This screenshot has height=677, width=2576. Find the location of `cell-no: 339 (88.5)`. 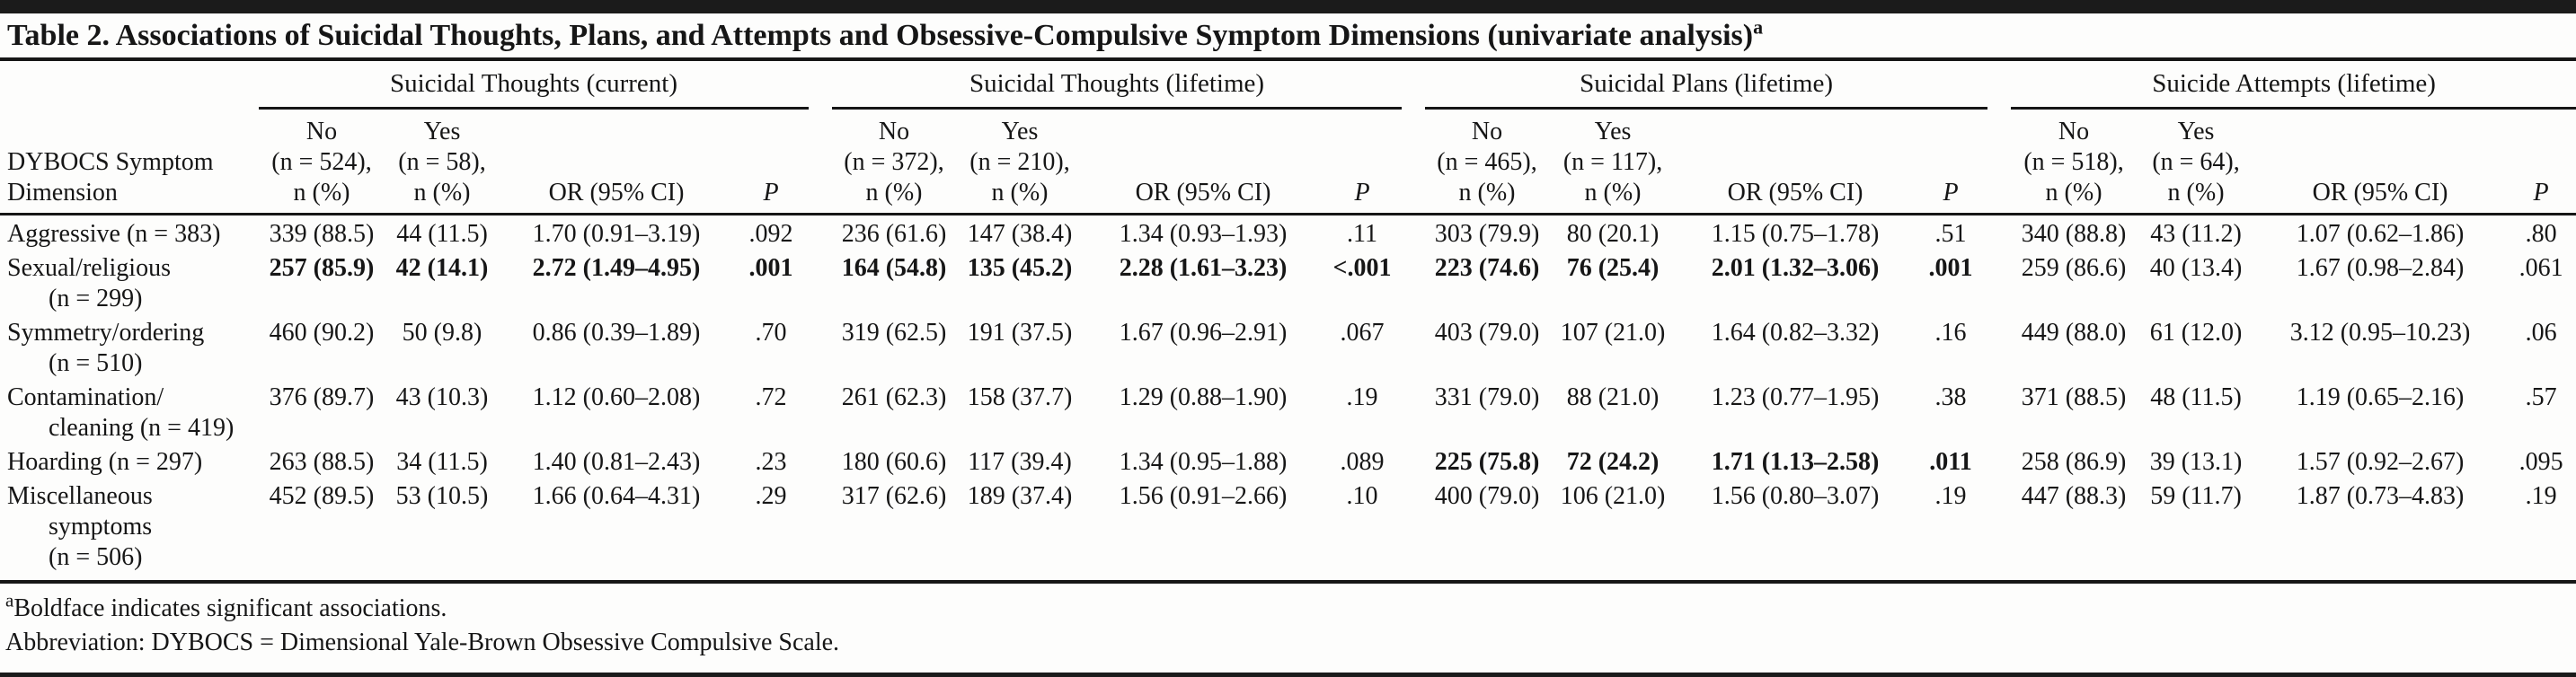

cell-no: 339 (88.5) is located at coordinates (322, 234).